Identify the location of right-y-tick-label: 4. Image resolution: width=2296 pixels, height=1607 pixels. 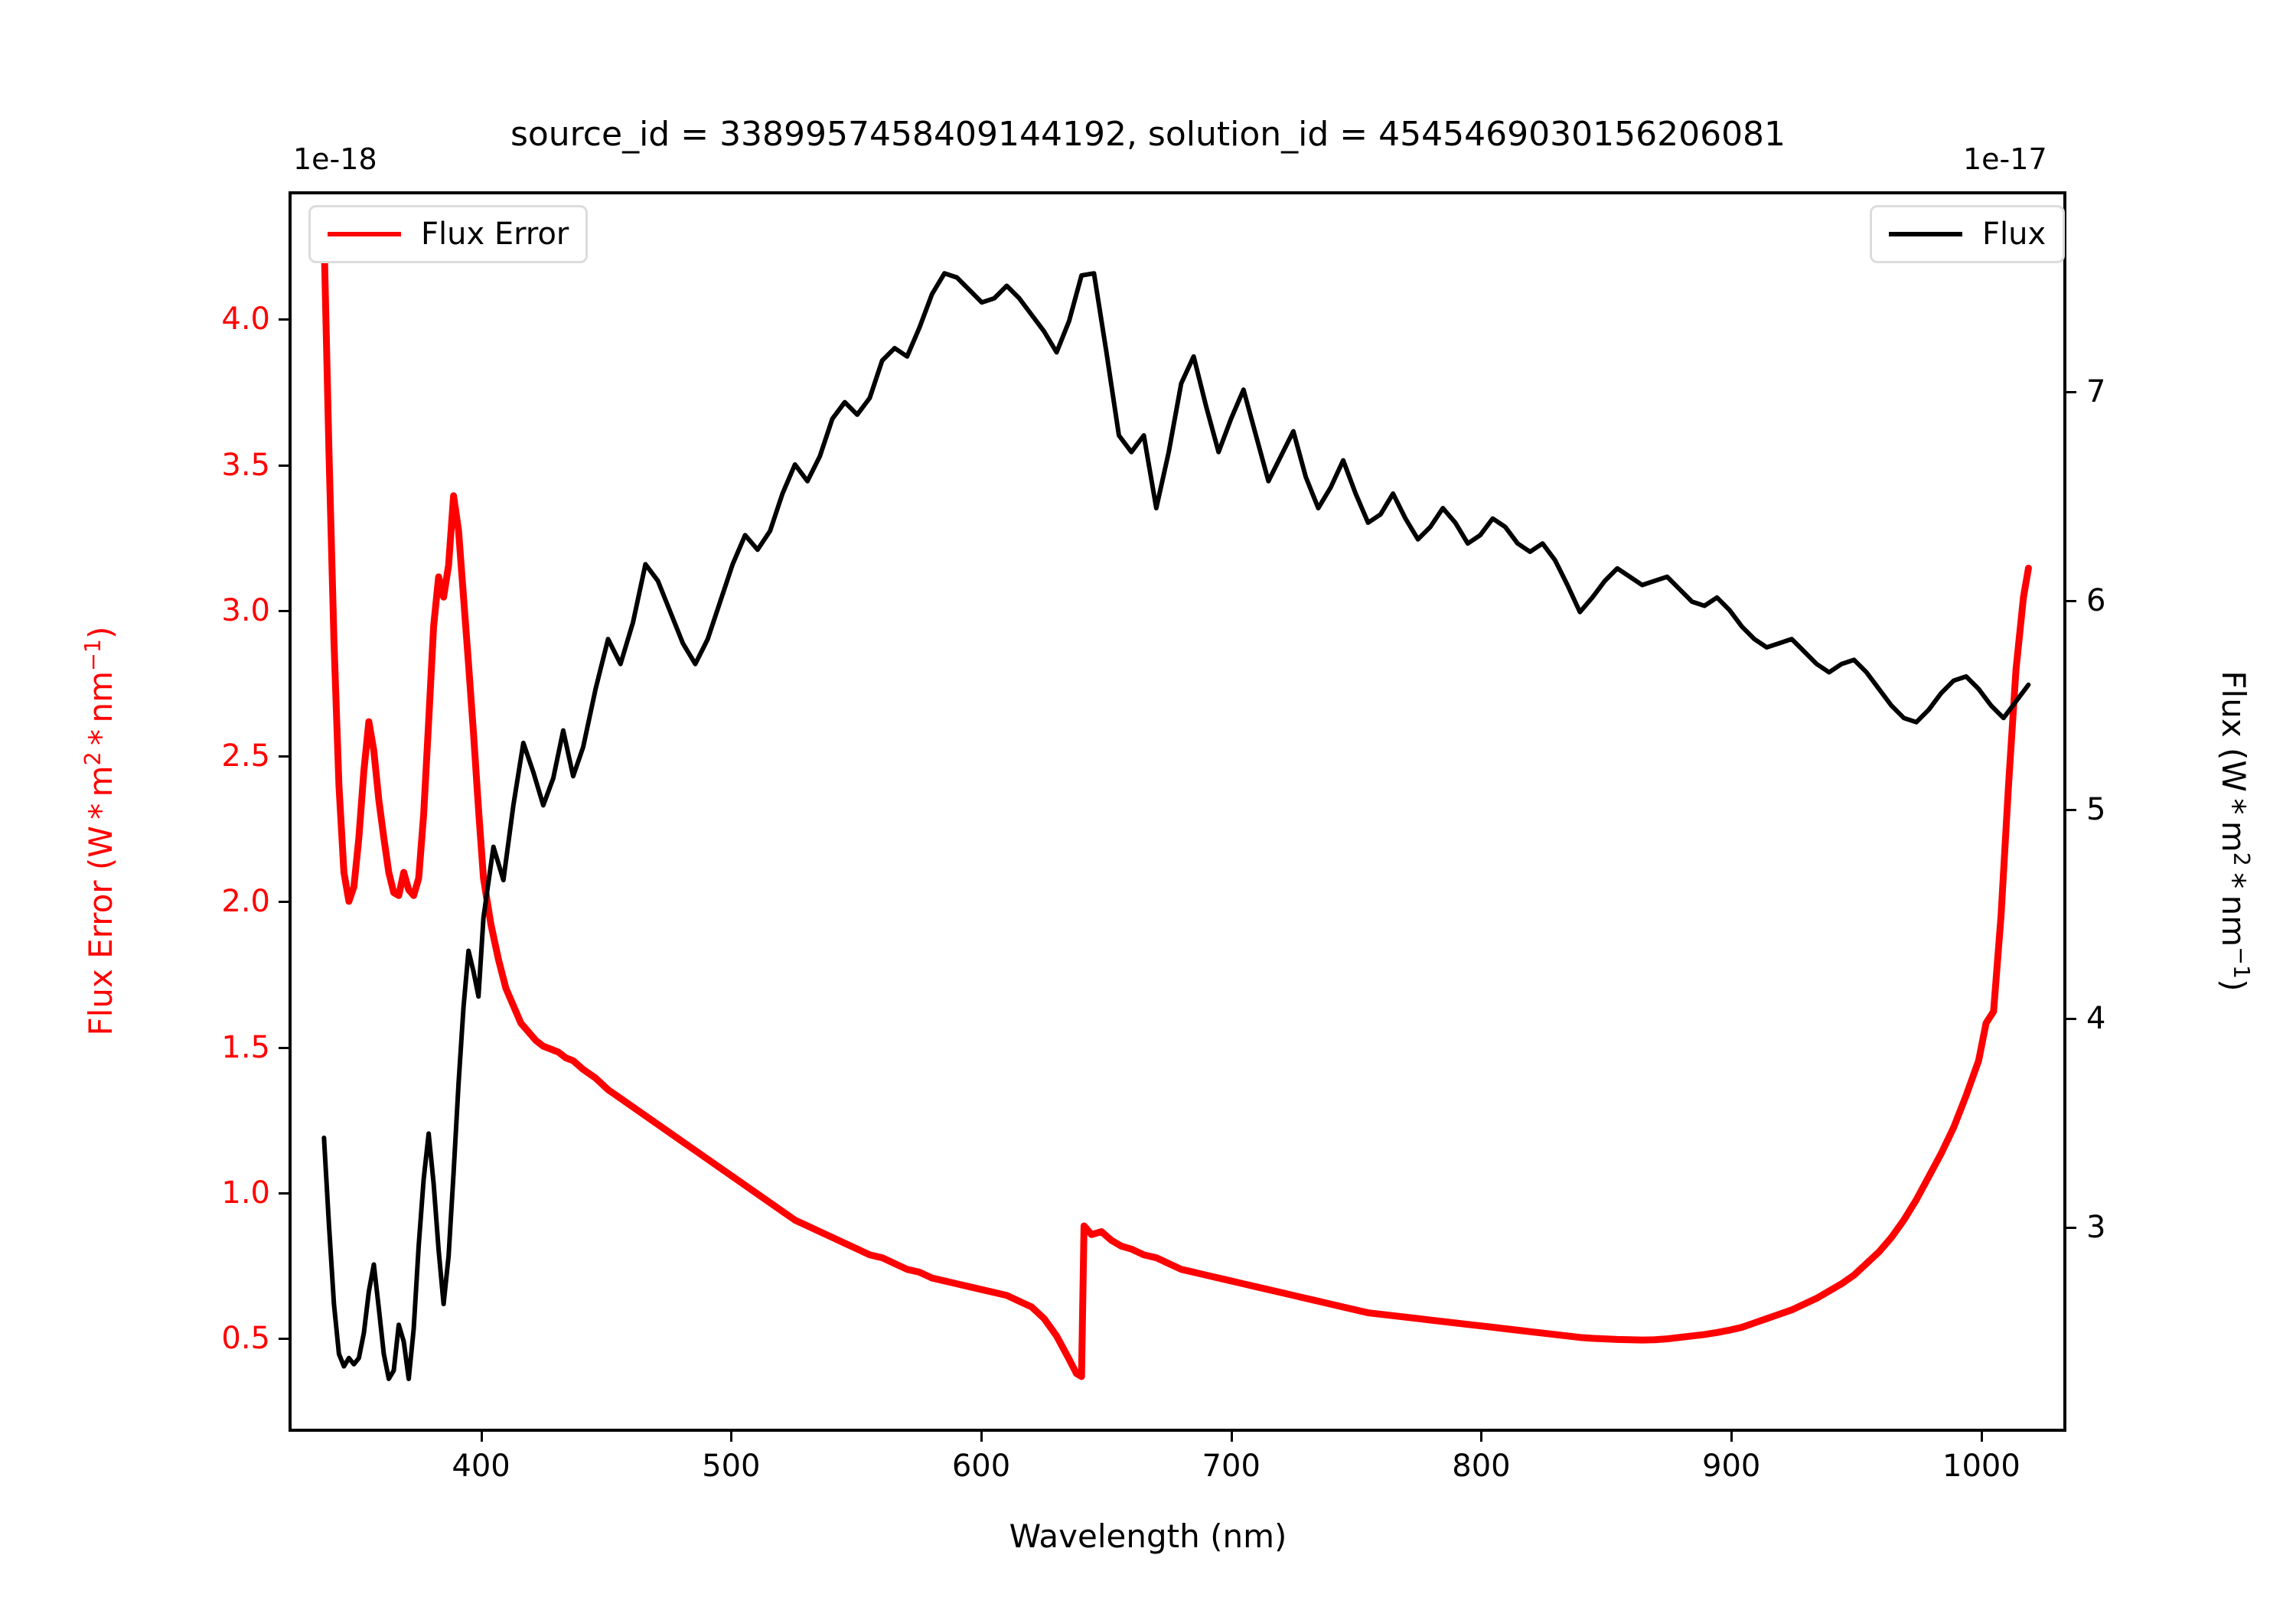
(2096, 1018).